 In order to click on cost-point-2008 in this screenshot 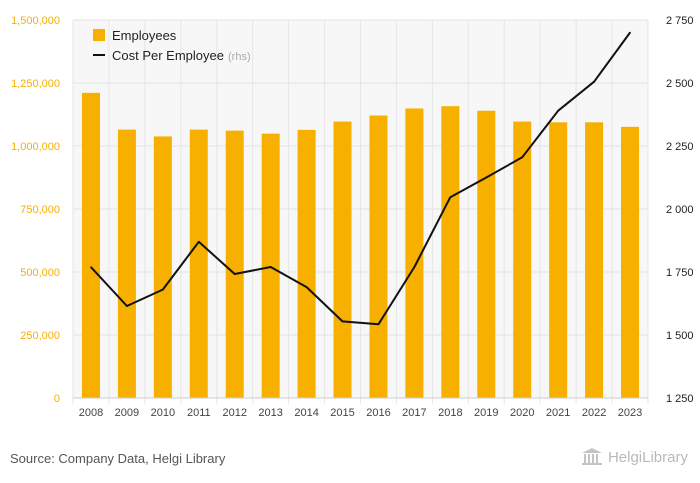, I will do `click(91, 267)`.